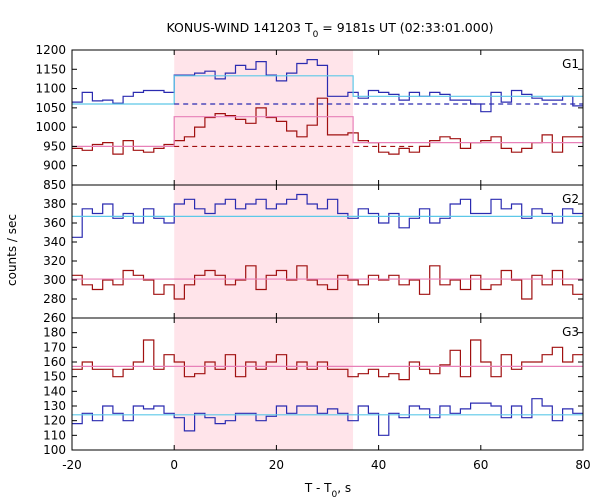  I want to click on g3-ytick-label: 170, so click(54, 347).